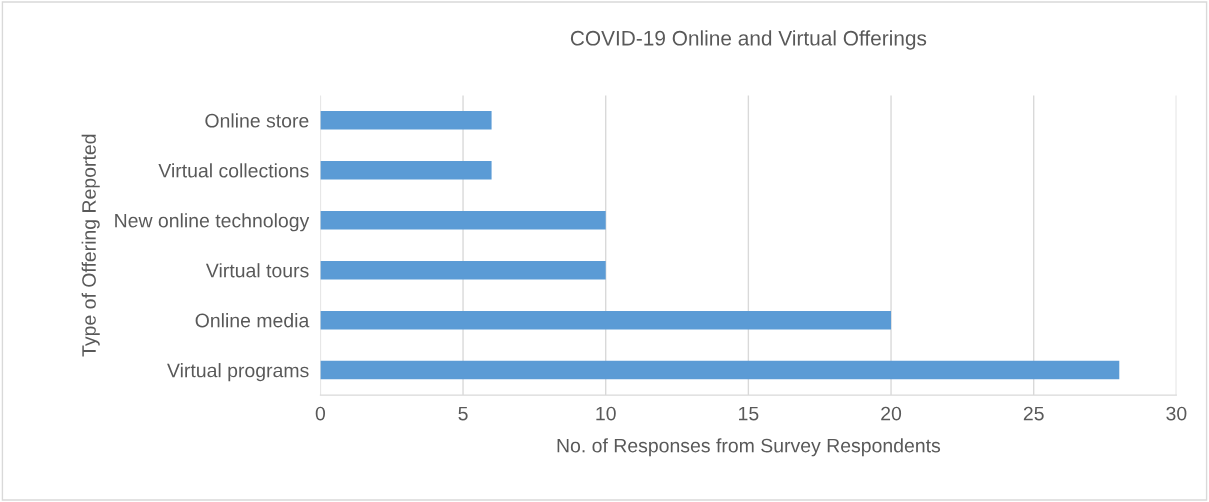 This screenshot has width=1209, height=502. Describe the element at coordinates (320, 413) in the screenshot. I see `x-tick-label: 0` at that location.